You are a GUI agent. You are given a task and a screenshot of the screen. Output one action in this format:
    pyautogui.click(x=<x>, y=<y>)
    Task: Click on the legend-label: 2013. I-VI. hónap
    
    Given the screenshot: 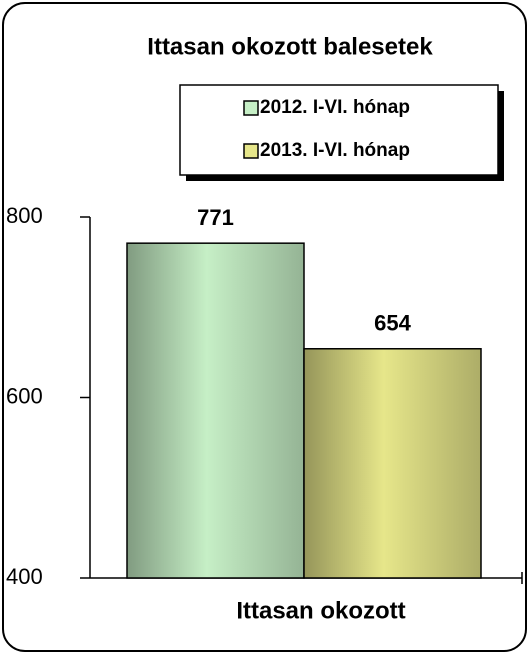 What is the action you would take?
    pyautogui.click(x=335, y=150)
    